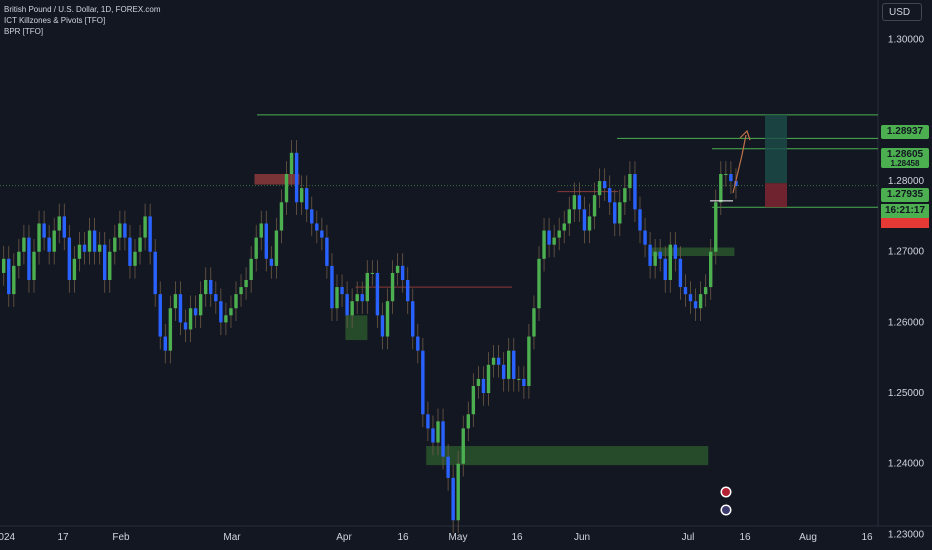 Image resolution: width=932 pixels, height=550 pixels. I want to click on x-tick-label: 16, so click(517, 537).